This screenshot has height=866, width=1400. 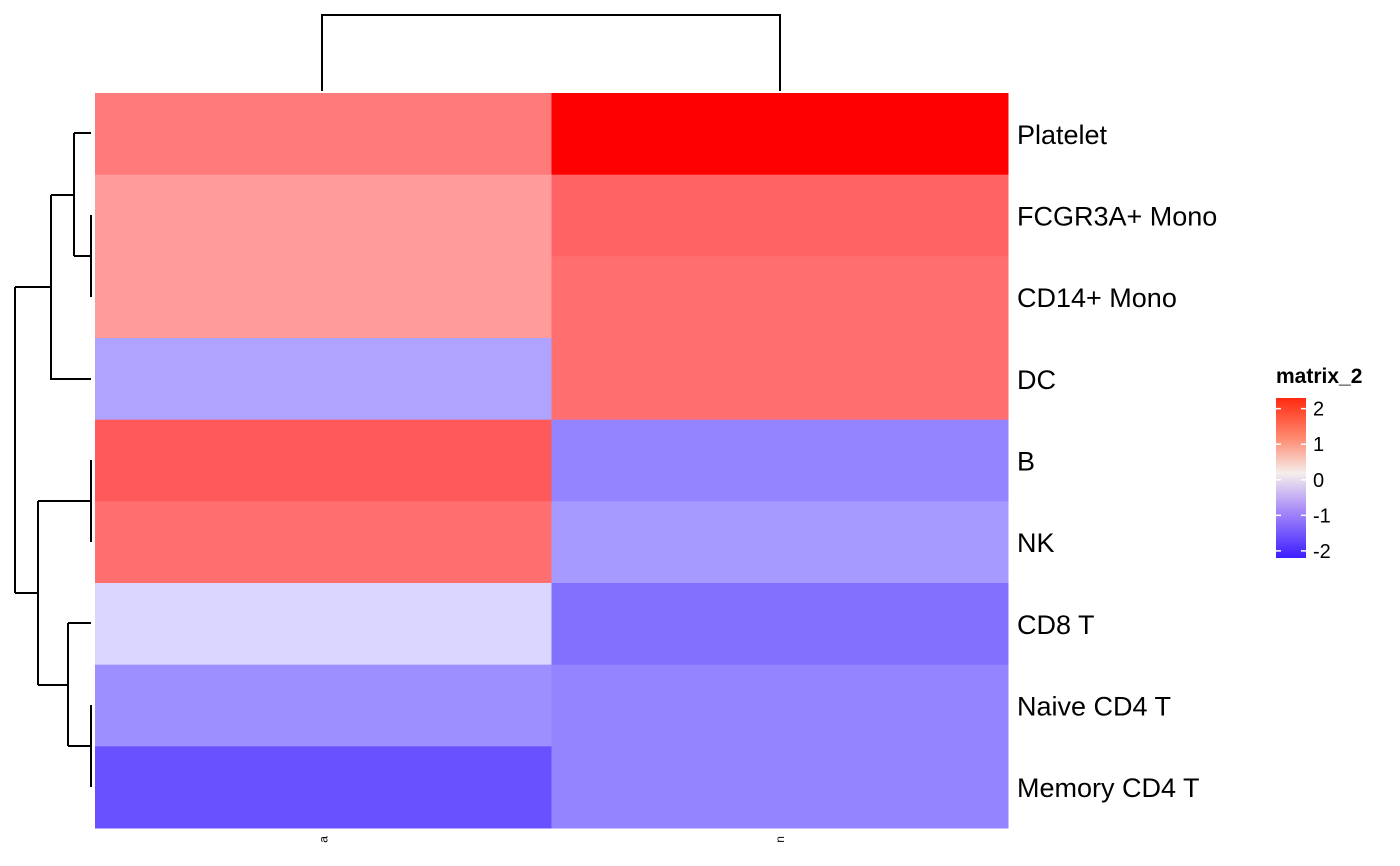 What do you see at coordinates (1097, 298) in the screenshot?
I see `row-label: CD14+ Mono` at bounding box center [1097, 298].